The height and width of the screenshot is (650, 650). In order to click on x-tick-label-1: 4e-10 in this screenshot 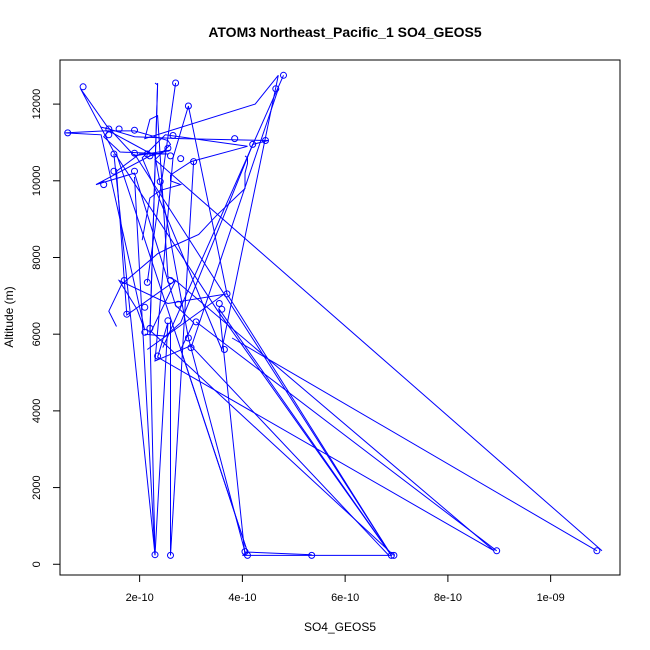, I will do `click(242, 598)`.